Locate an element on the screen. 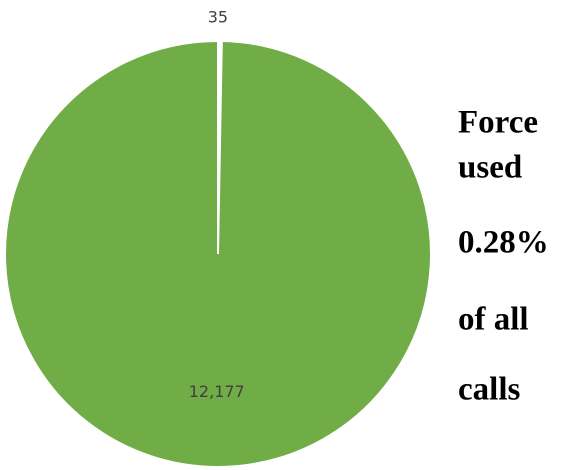 The width and height of the screenshot is (582, 470). data-label: 12,177 is located at coordinates (217, 391).